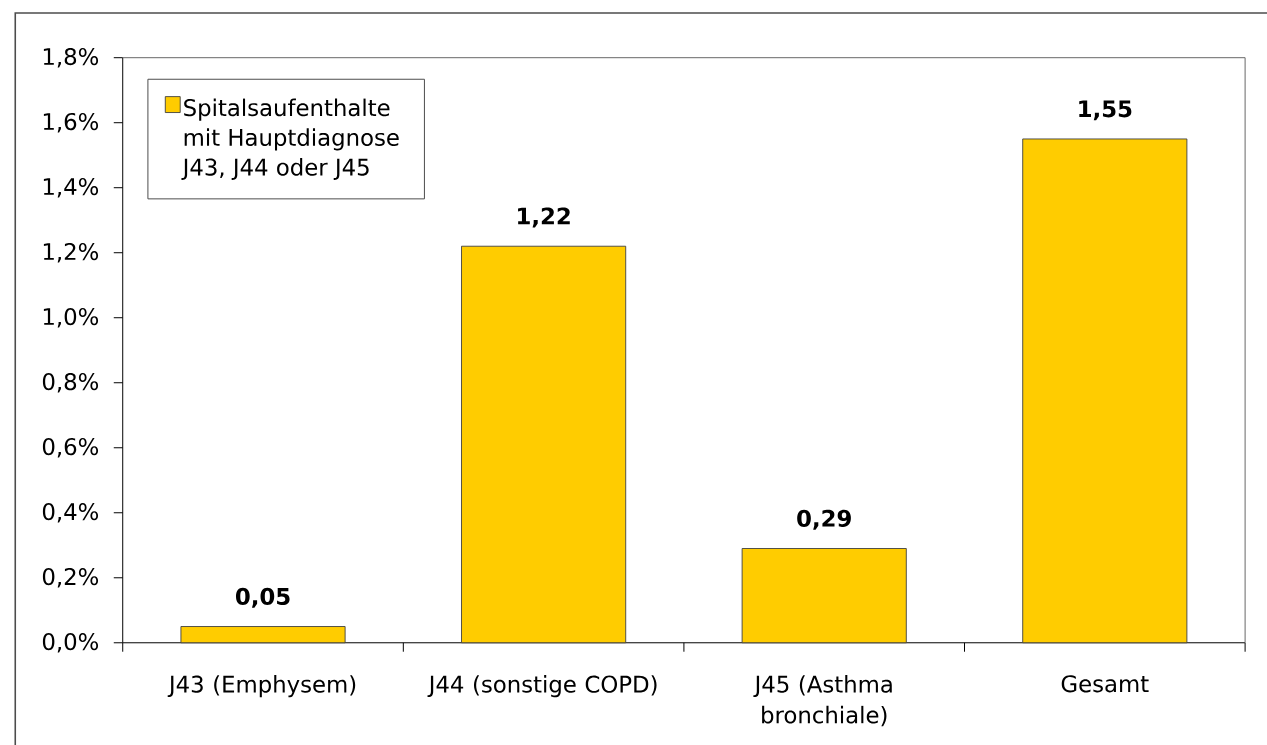 This screenshot has height=745, width=1267. What do you see at coordinates (824, 519) in the screenshot?
I see `data-label: 0,29` at bounding box center [824, 519].